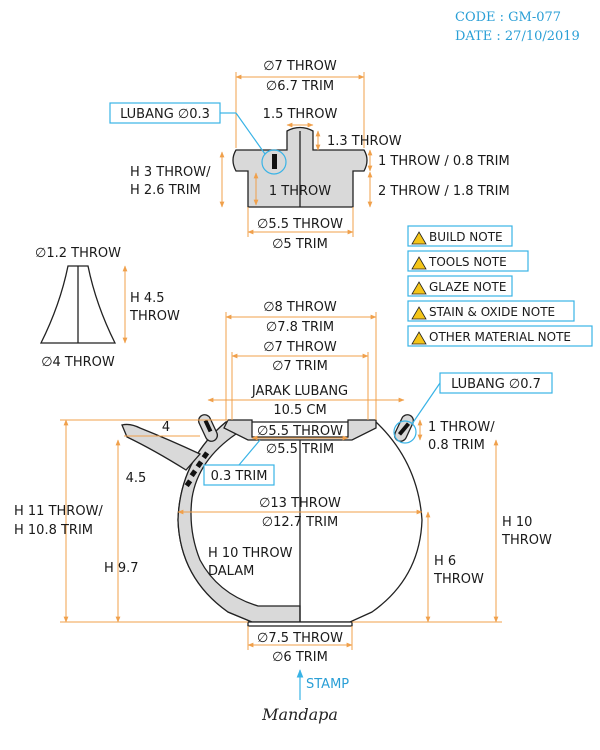  I want to click on pot-inner-1: H 10 THROW, so click(250, 553).